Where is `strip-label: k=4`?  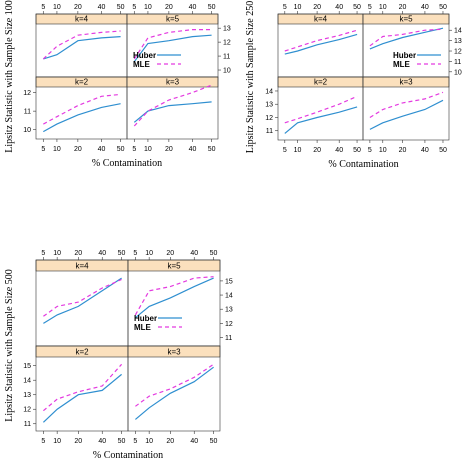
strip-label: k=4 is located at coordinates (321, 19).